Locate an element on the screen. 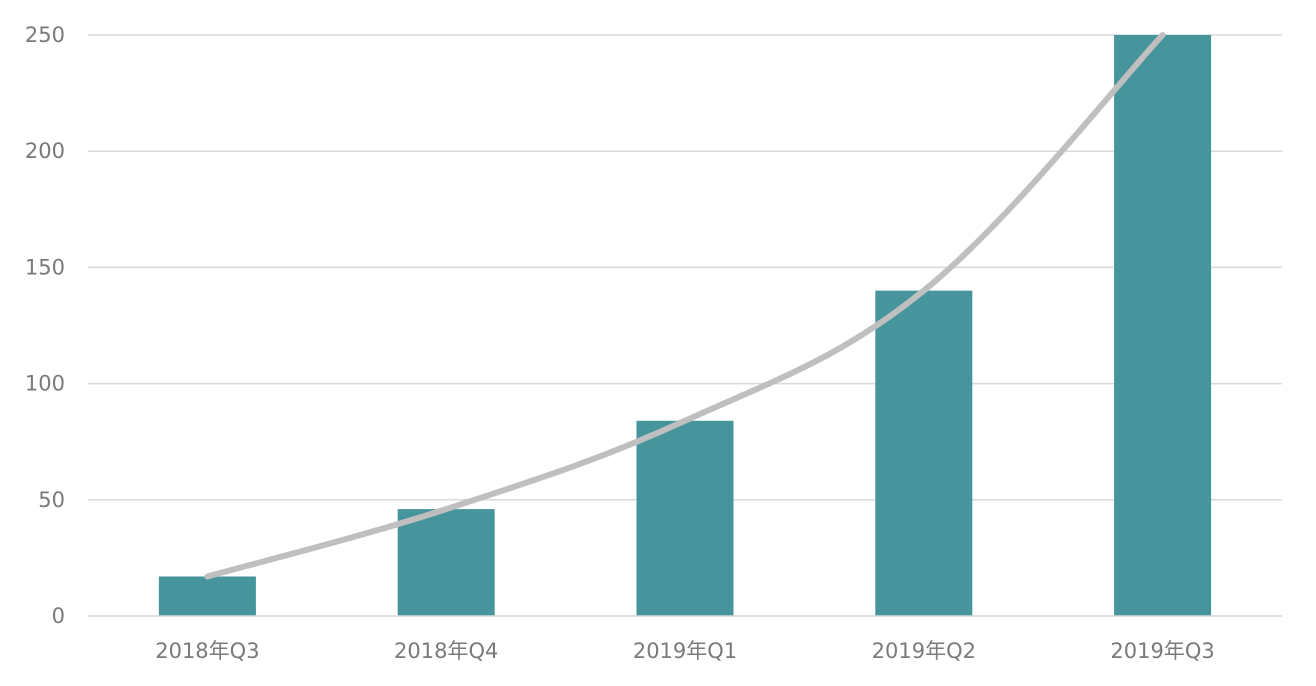 The image size is (1316, 686). y-tick-label: 250 is located at coordinates (45, 35).